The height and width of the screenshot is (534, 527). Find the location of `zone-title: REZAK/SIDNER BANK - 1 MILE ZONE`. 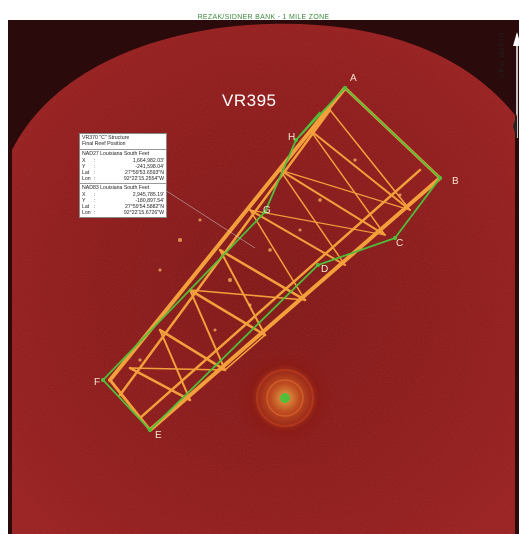

zone-title: REZAK/SIDNER BANK - 1 MILE ZONE is located at coordinates (263, 17).